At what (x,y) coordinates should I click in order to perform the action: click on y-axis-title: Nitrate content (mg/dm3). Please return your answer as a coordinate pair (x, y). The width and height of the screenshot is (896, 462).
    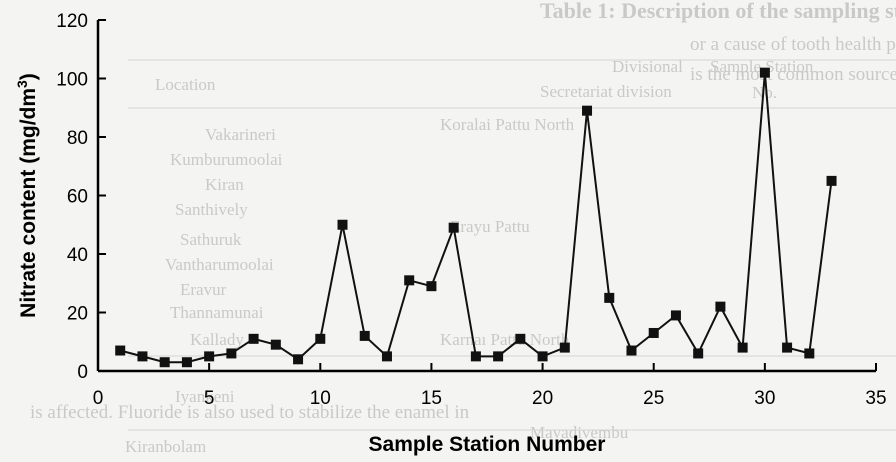
    Looking at the image, I should click on (27, 195).